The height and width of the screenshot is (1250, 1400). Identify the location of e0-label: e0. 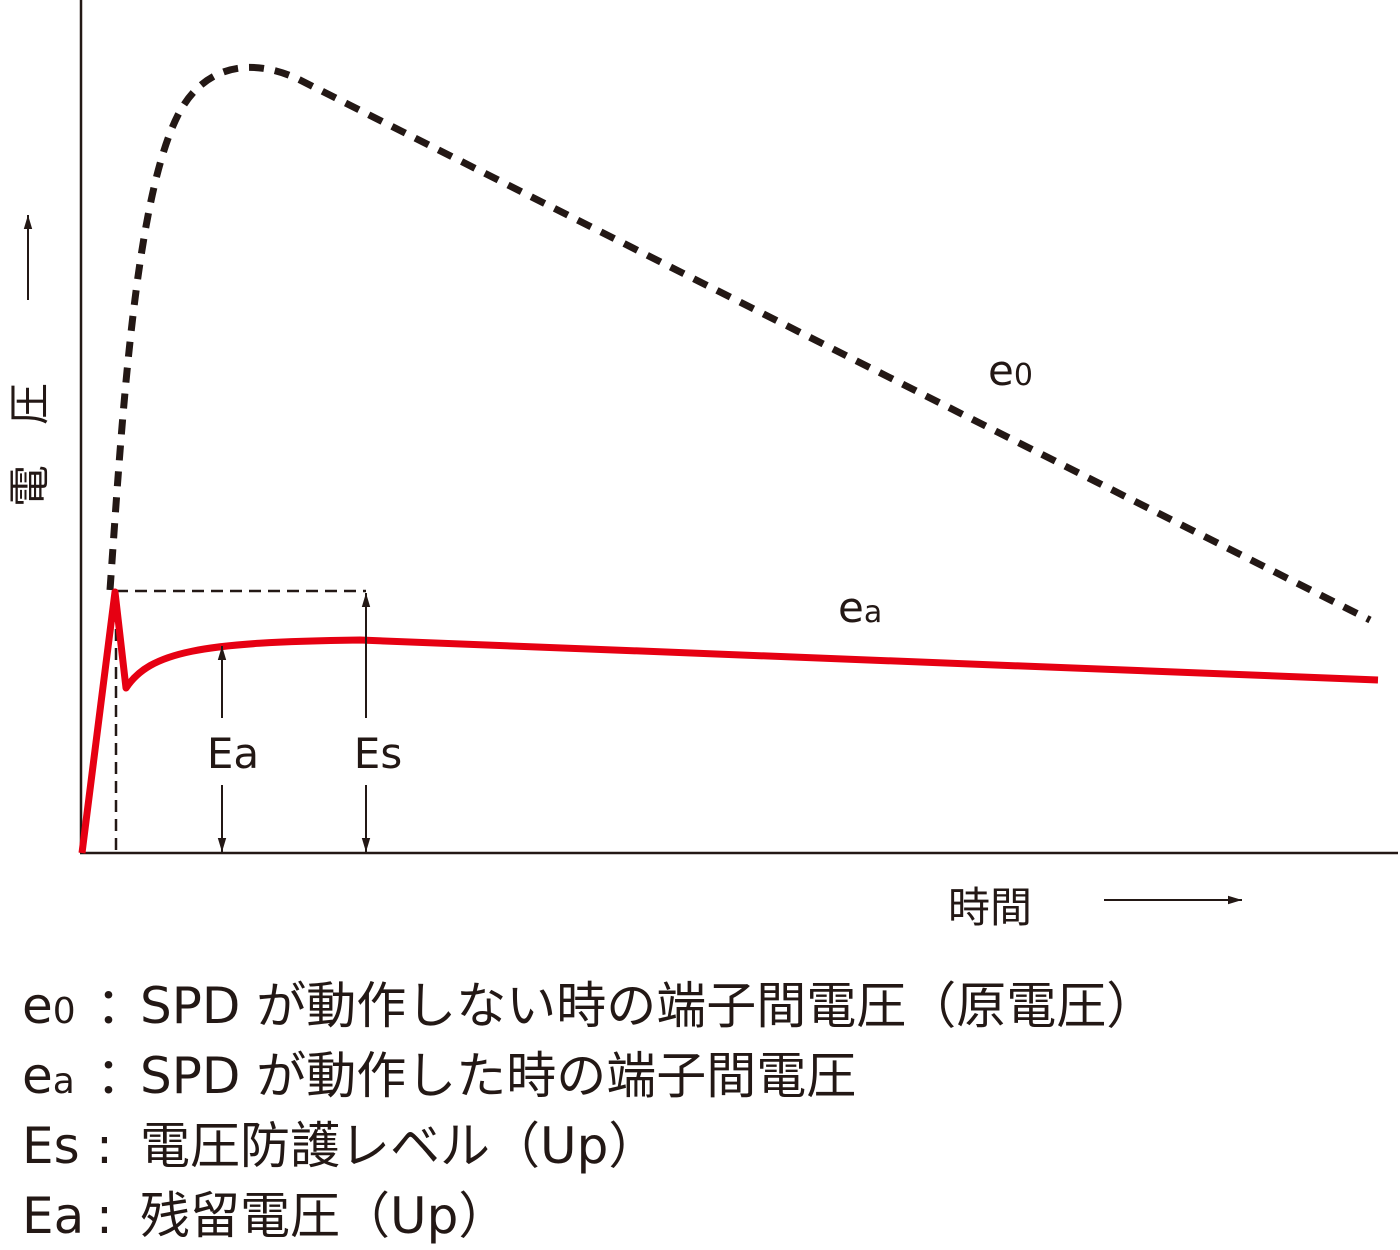
(1010, 370).